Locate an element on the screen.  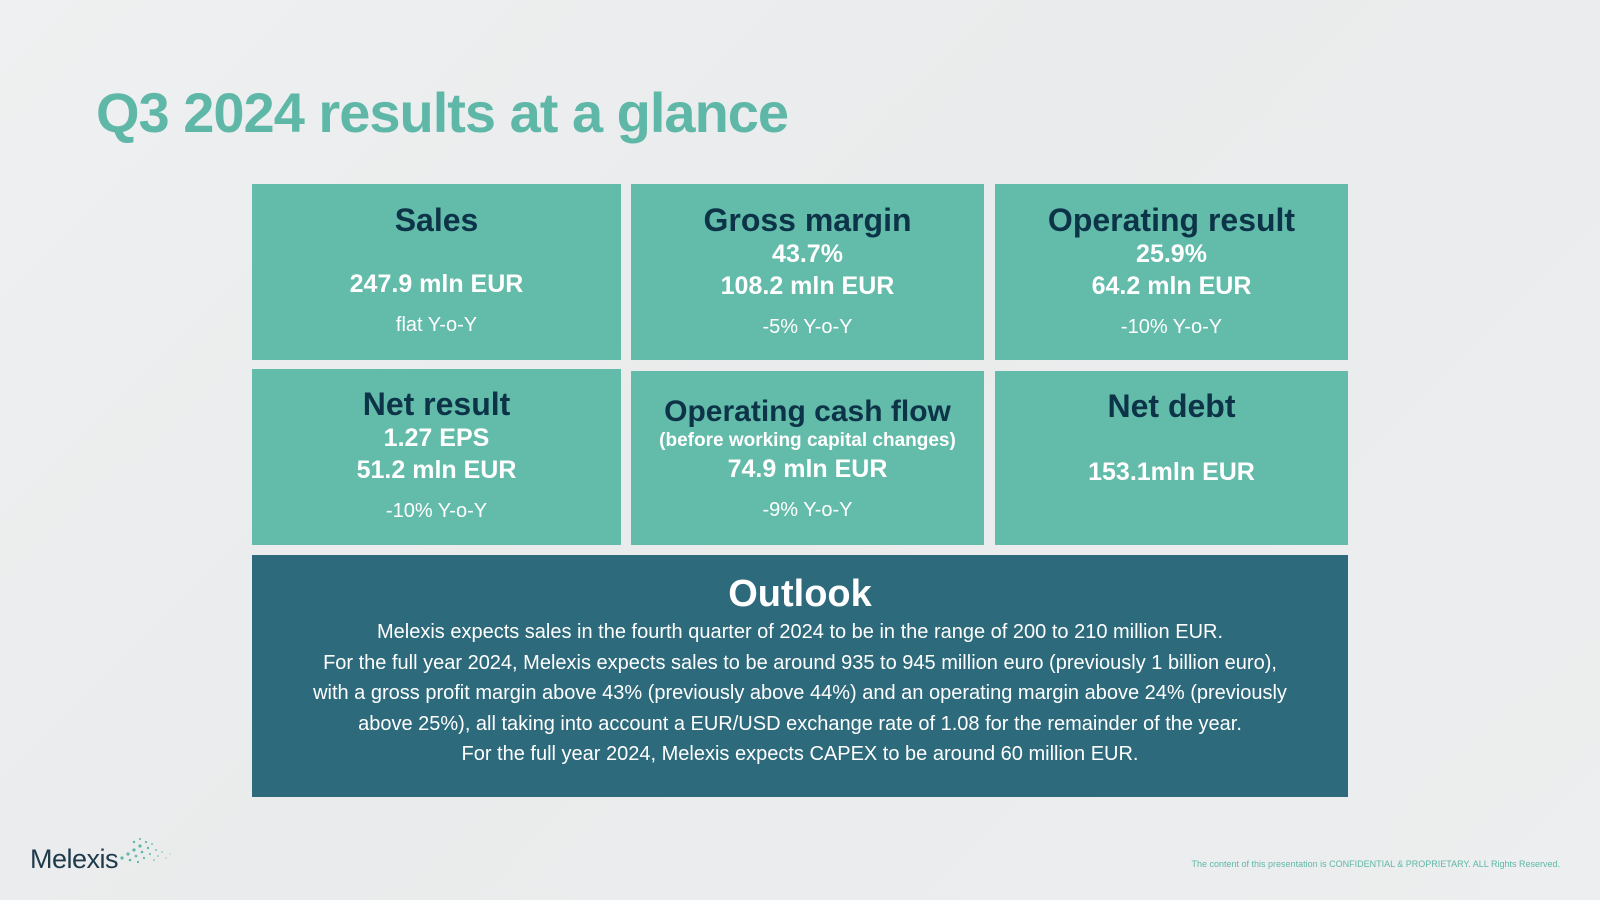
operating-result-yoy: -10% Y-o-Y is located at coordinates (1171, 327).